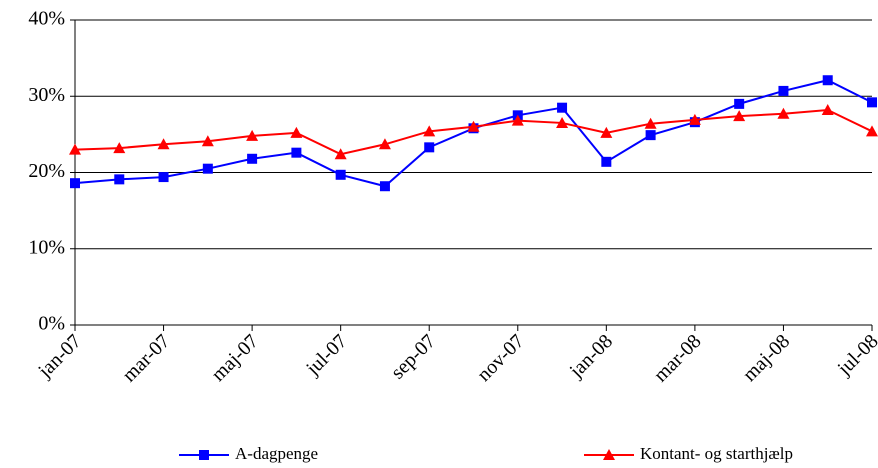  What do you see at coordinates (591, 356) in the screenshot?
I see `x-tick-label: jan-08` at bounding box center [591, 356].